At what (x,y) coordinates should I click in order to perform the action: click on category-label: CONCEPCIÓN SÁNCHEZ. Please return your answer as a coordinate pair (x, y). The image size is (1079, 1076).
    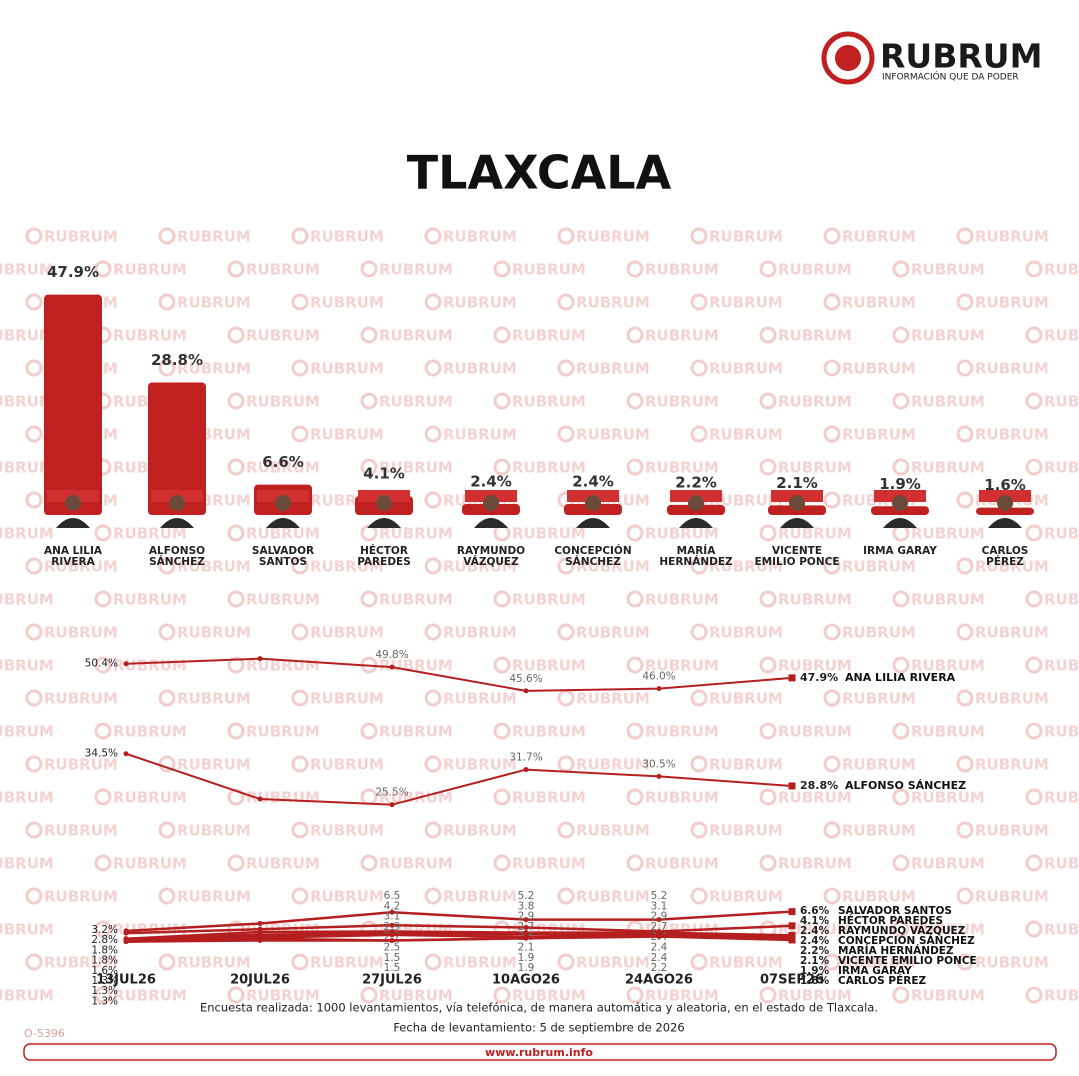
    Looking at the image, I should click on (593, 556).